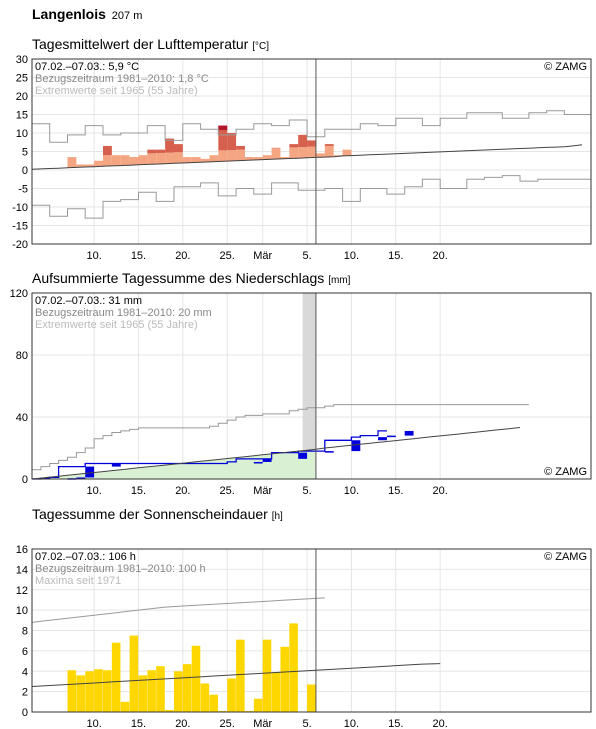 The width and height of the screenshot is (596, 729). I want to click on precipitation-info-reference: Bezugszeitraum 1981–2010: 20 mm, so click(123, 313).